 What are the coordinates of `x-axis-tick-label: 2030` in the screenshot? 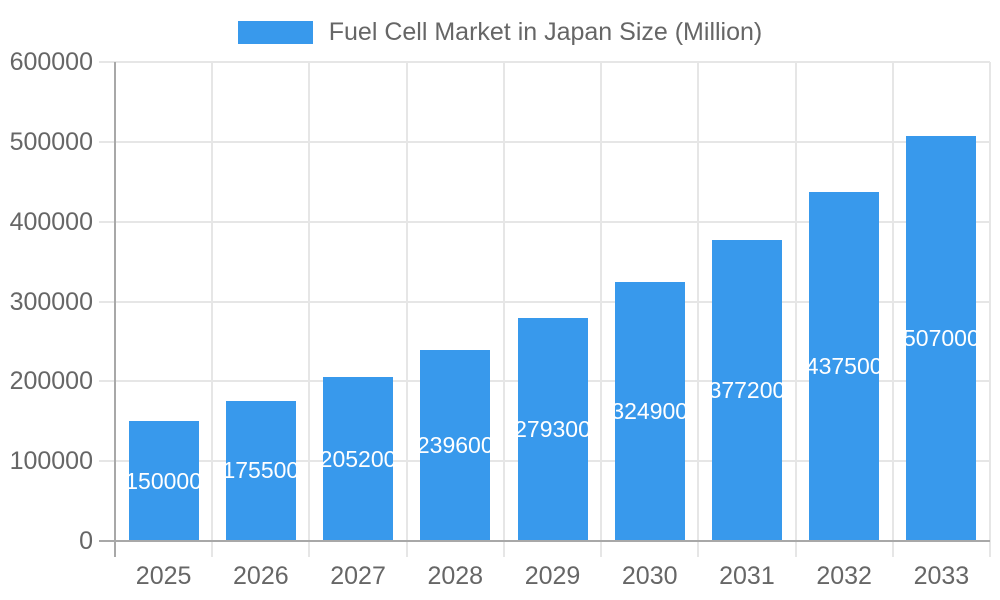 It's located at (649, 576).